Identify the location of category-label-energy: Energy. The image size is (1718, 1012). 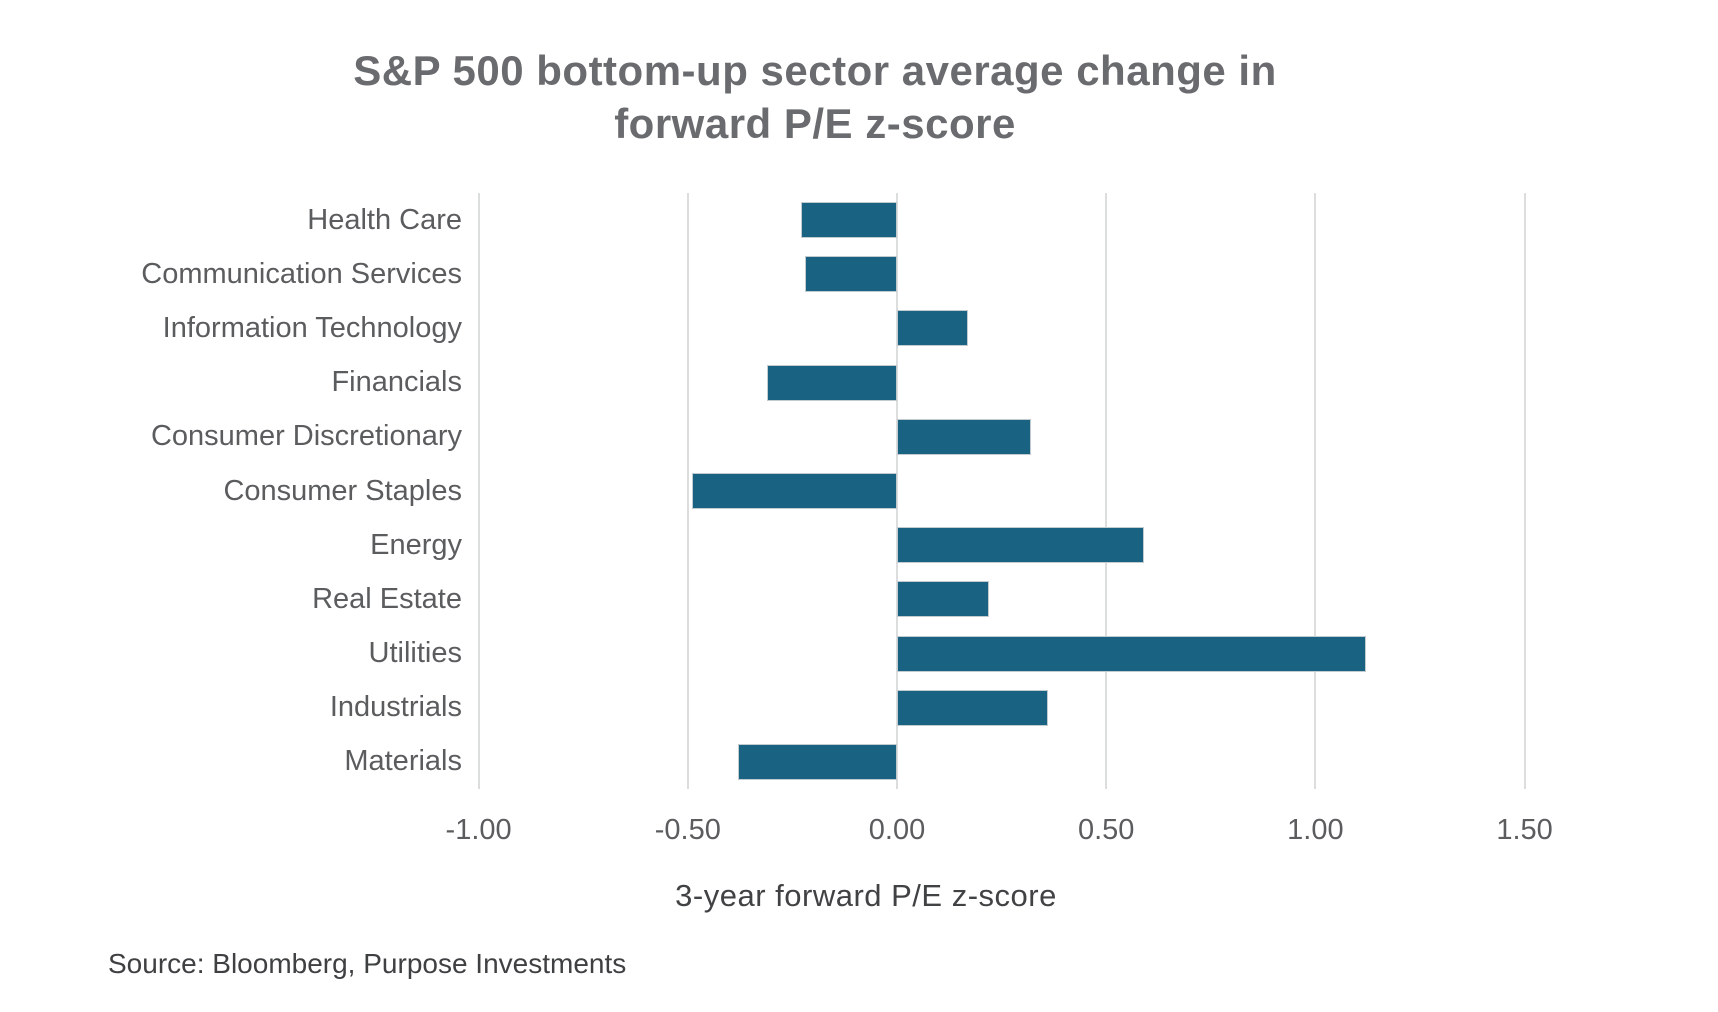
(416, 544).